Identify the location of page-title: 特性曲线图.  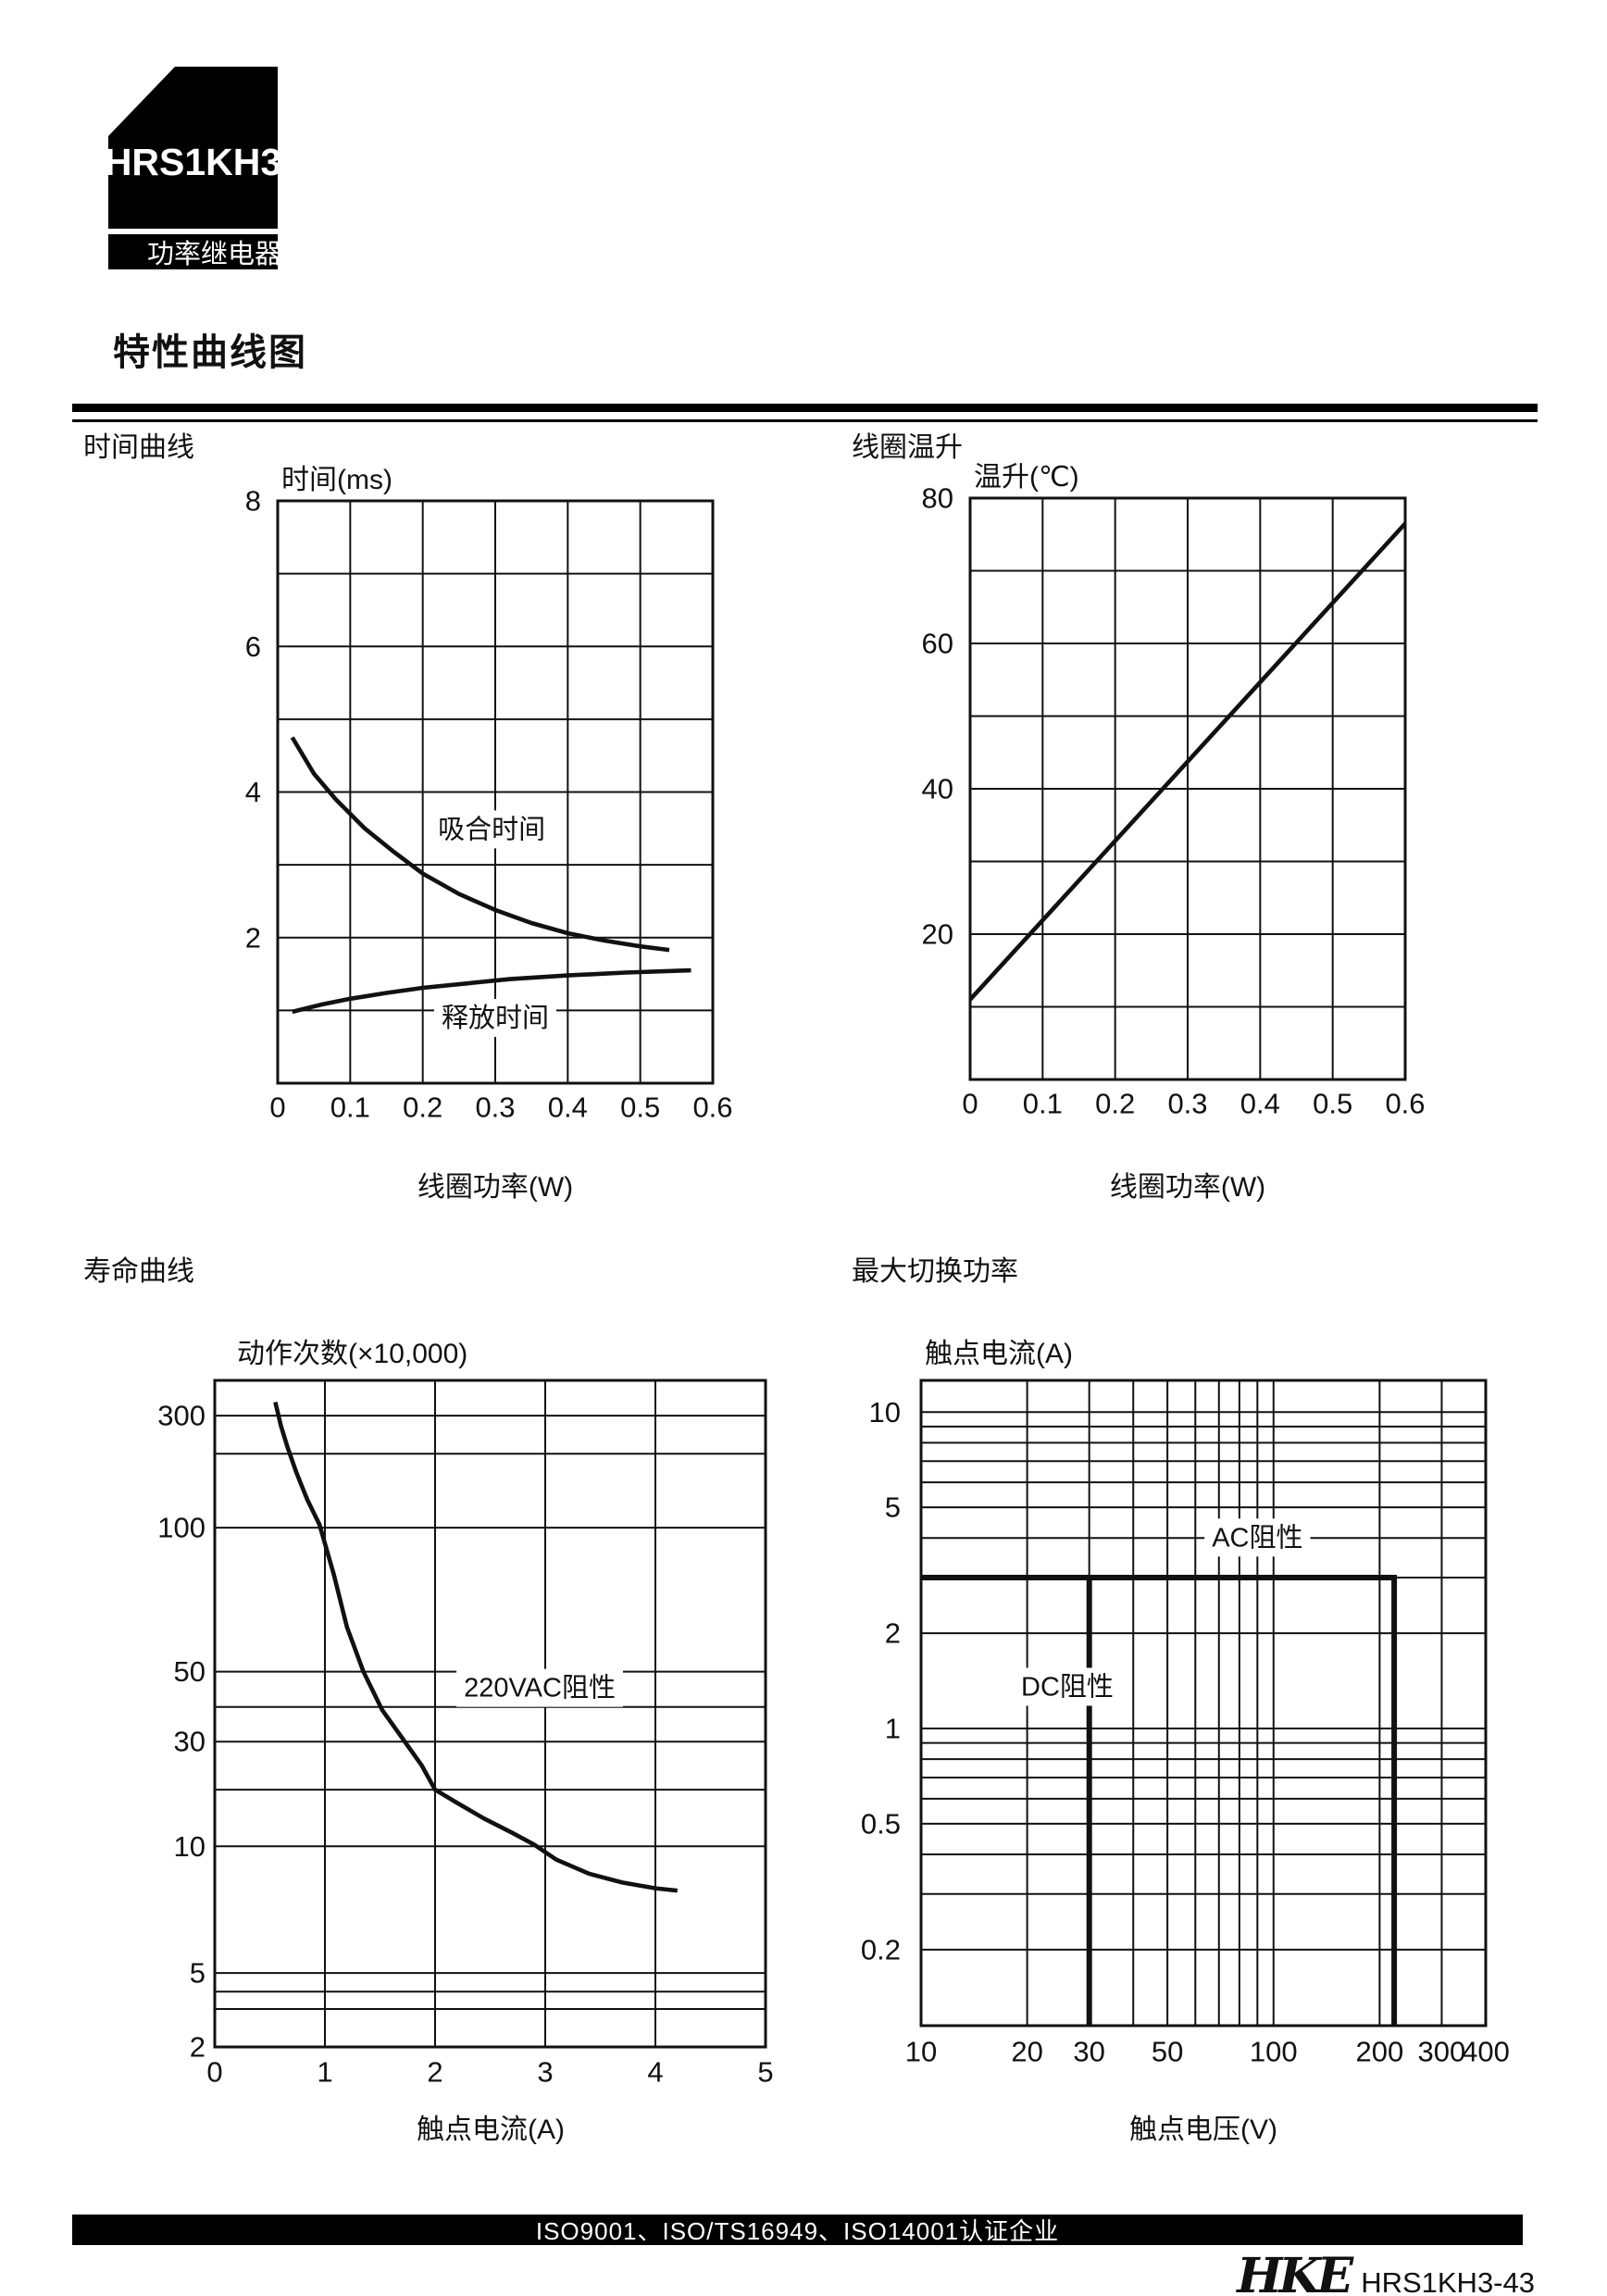
(210, 352).